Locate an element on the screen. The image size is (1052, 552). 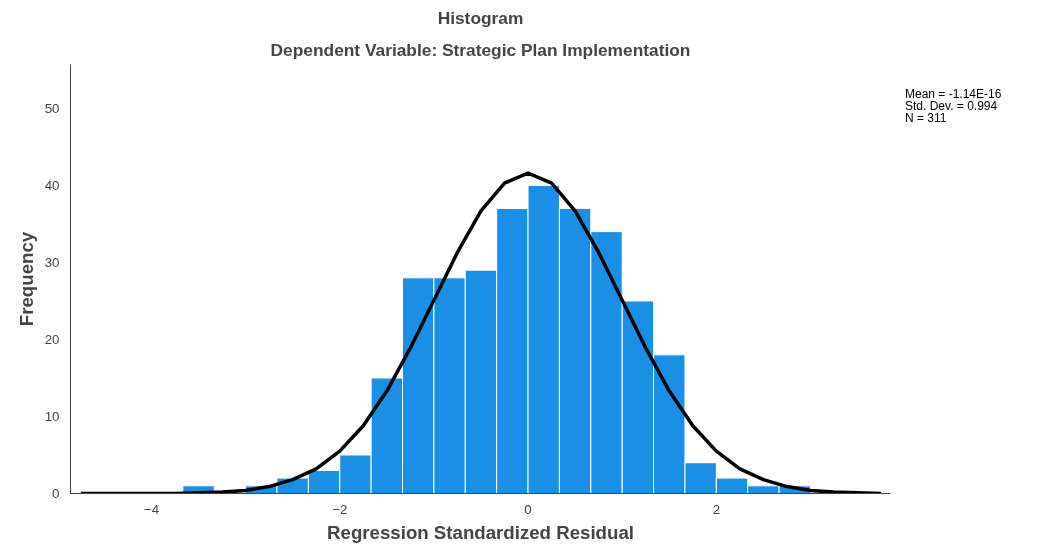
y-tick-label: 40 is located at coordinates (52, 185).